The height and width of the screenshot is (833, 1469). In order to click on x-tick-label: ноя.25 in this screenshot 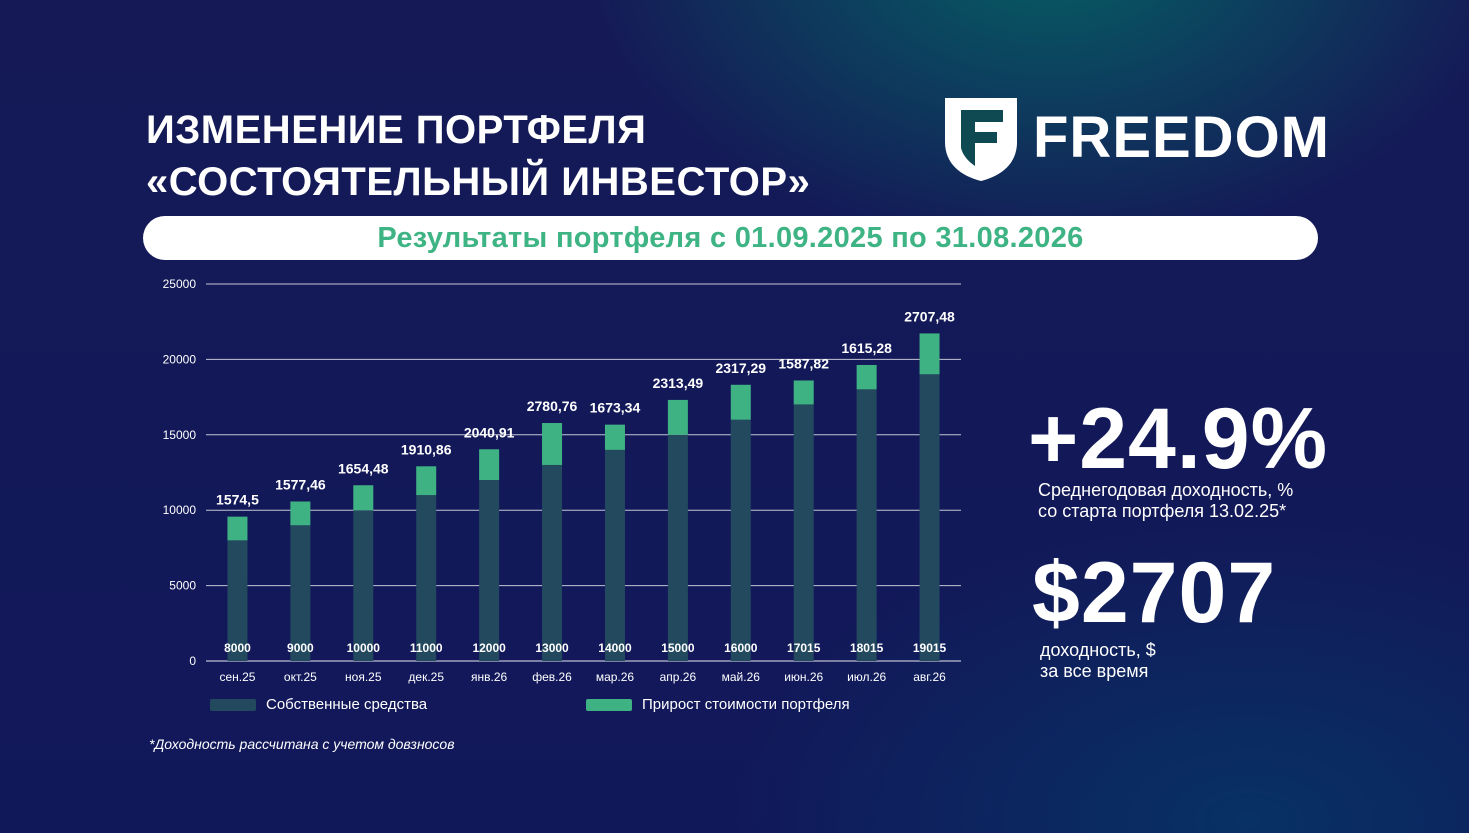, I will do `click(363, 677)`.